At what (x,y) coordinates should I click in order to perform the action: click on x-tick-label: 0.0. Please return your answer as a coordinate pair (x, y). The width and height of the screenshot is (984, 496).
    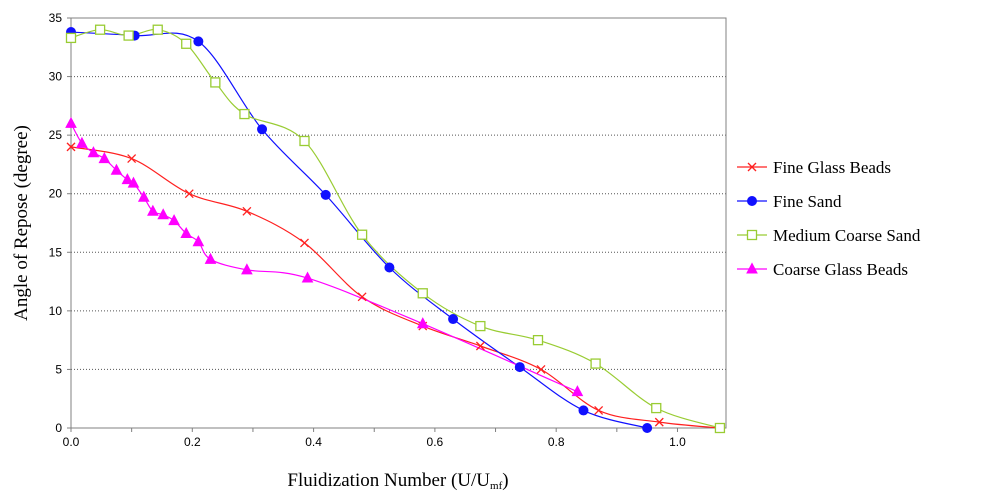
    Looking at the image, I should click on (71, 442).